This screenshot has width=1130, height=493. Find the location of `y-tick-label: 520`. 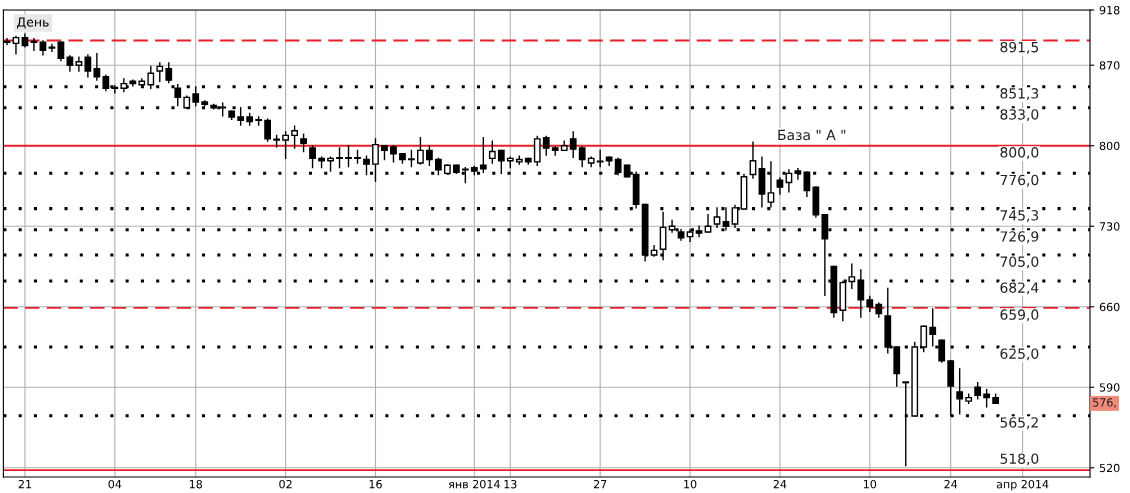

y-tick-label: 520 is located at coordinates (1109, 468).